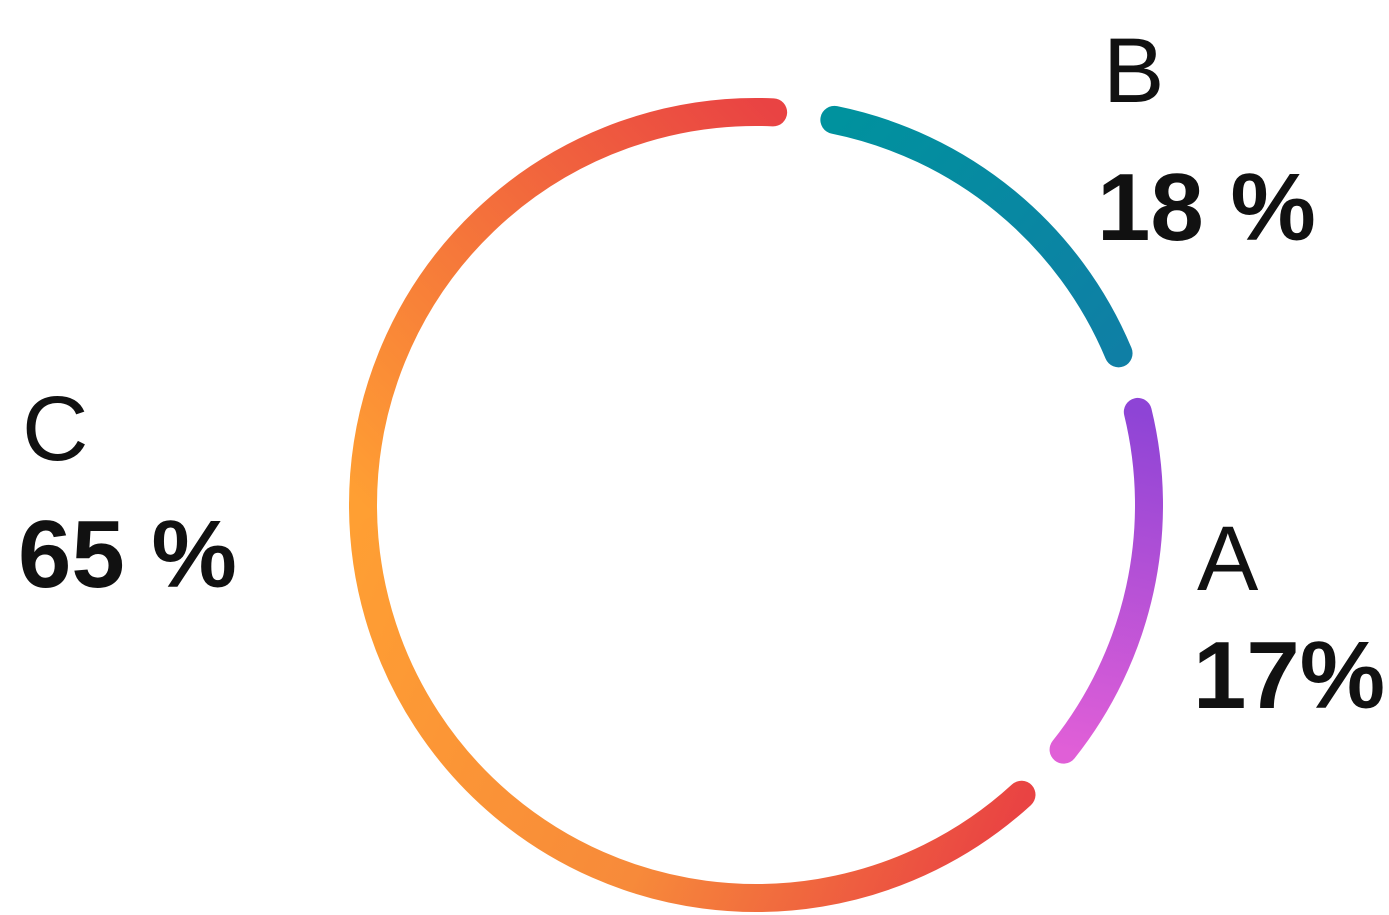  What do you see at coordinates (127, 554) in the screenshot?
I see `slice-value-c: 65 %` at bounding box center [127, 554].